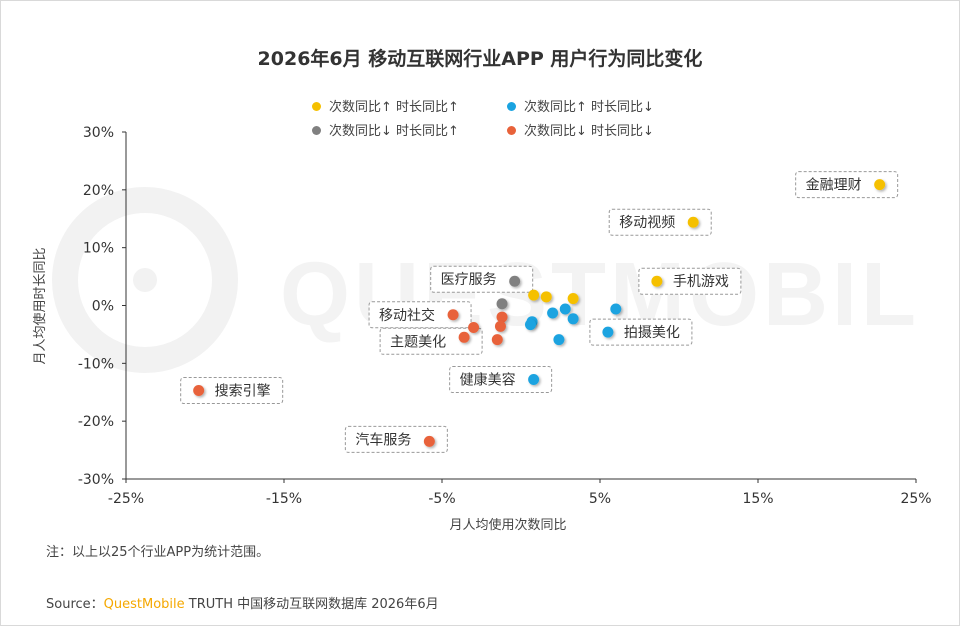 This screenshot has width=960, height=626. Describe the element at coordinates (144, 604) in the screenshot. I see `source-brand: QuestMobile` at that location.